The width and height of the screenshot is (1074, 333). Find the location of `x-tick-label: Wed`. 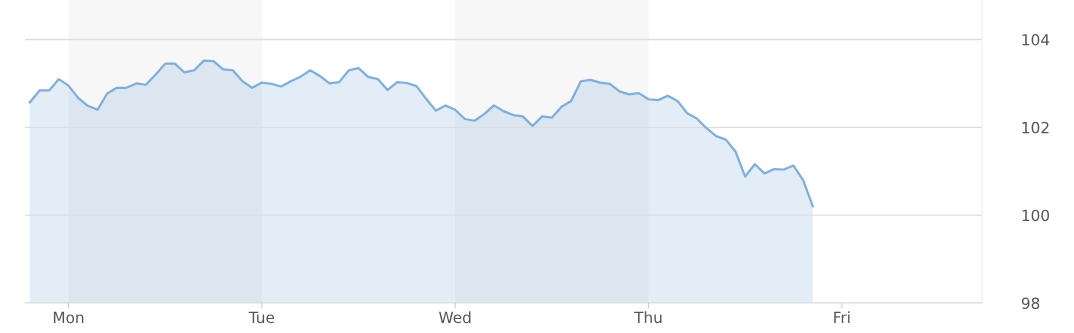

x-tick-label: Wed is located at coordinates (455, 317).